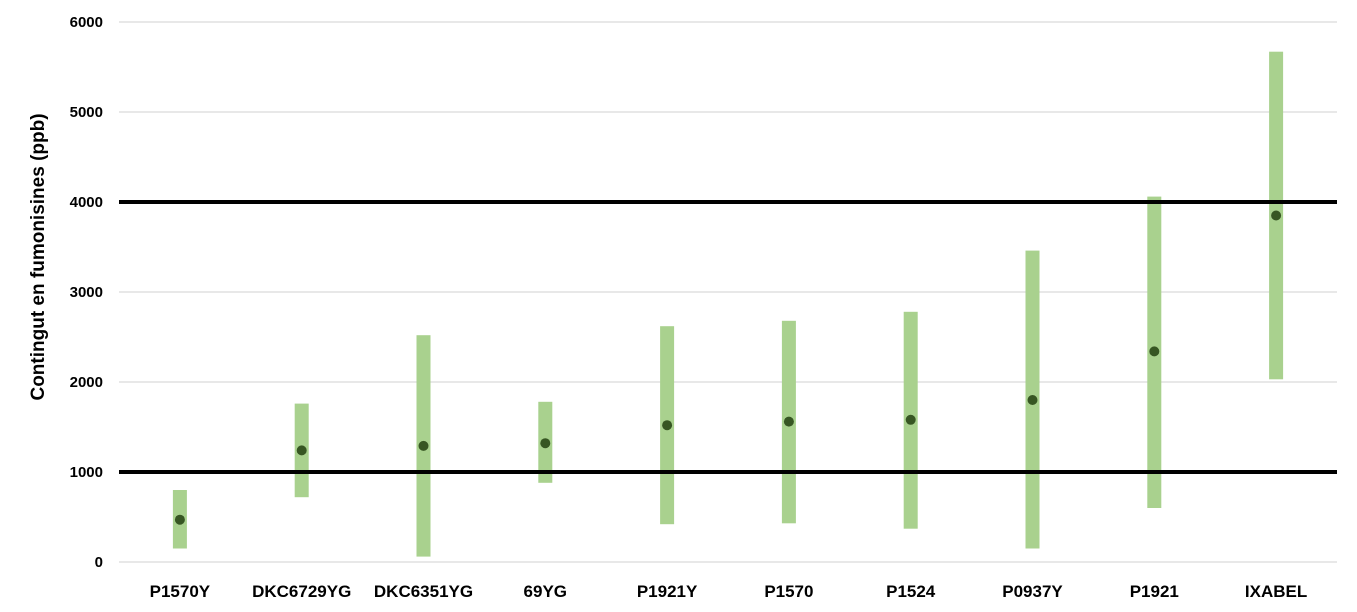 The width and height of the screenshot is (1357, 612). Describe the element at coordinates (86, 202) in the screenshot. I see `y-tick-label: 4000` at that location.